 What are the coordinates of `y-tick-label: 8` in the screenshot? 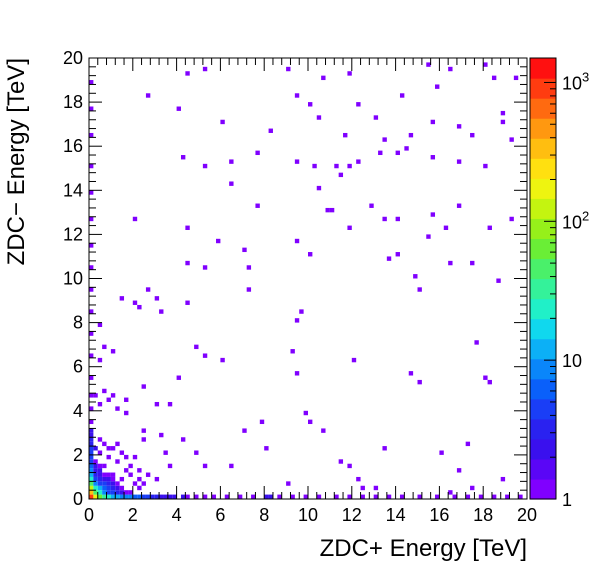 It's located at (78, 323).